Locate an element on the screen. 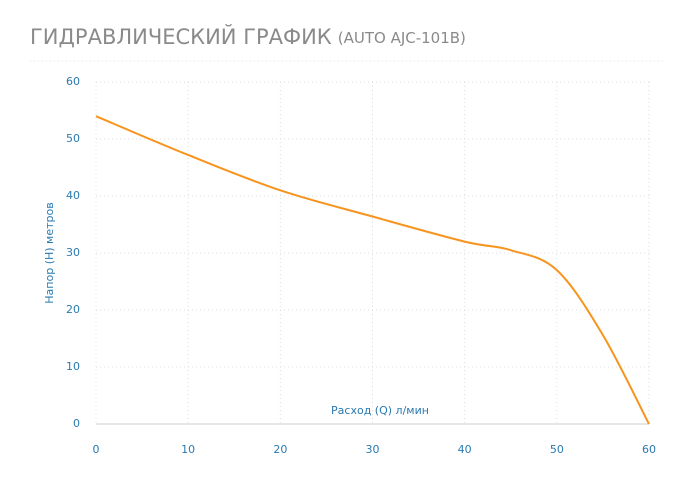  x-axis-label: Расход (Q) л/мин is located at coordinates (380, 410).